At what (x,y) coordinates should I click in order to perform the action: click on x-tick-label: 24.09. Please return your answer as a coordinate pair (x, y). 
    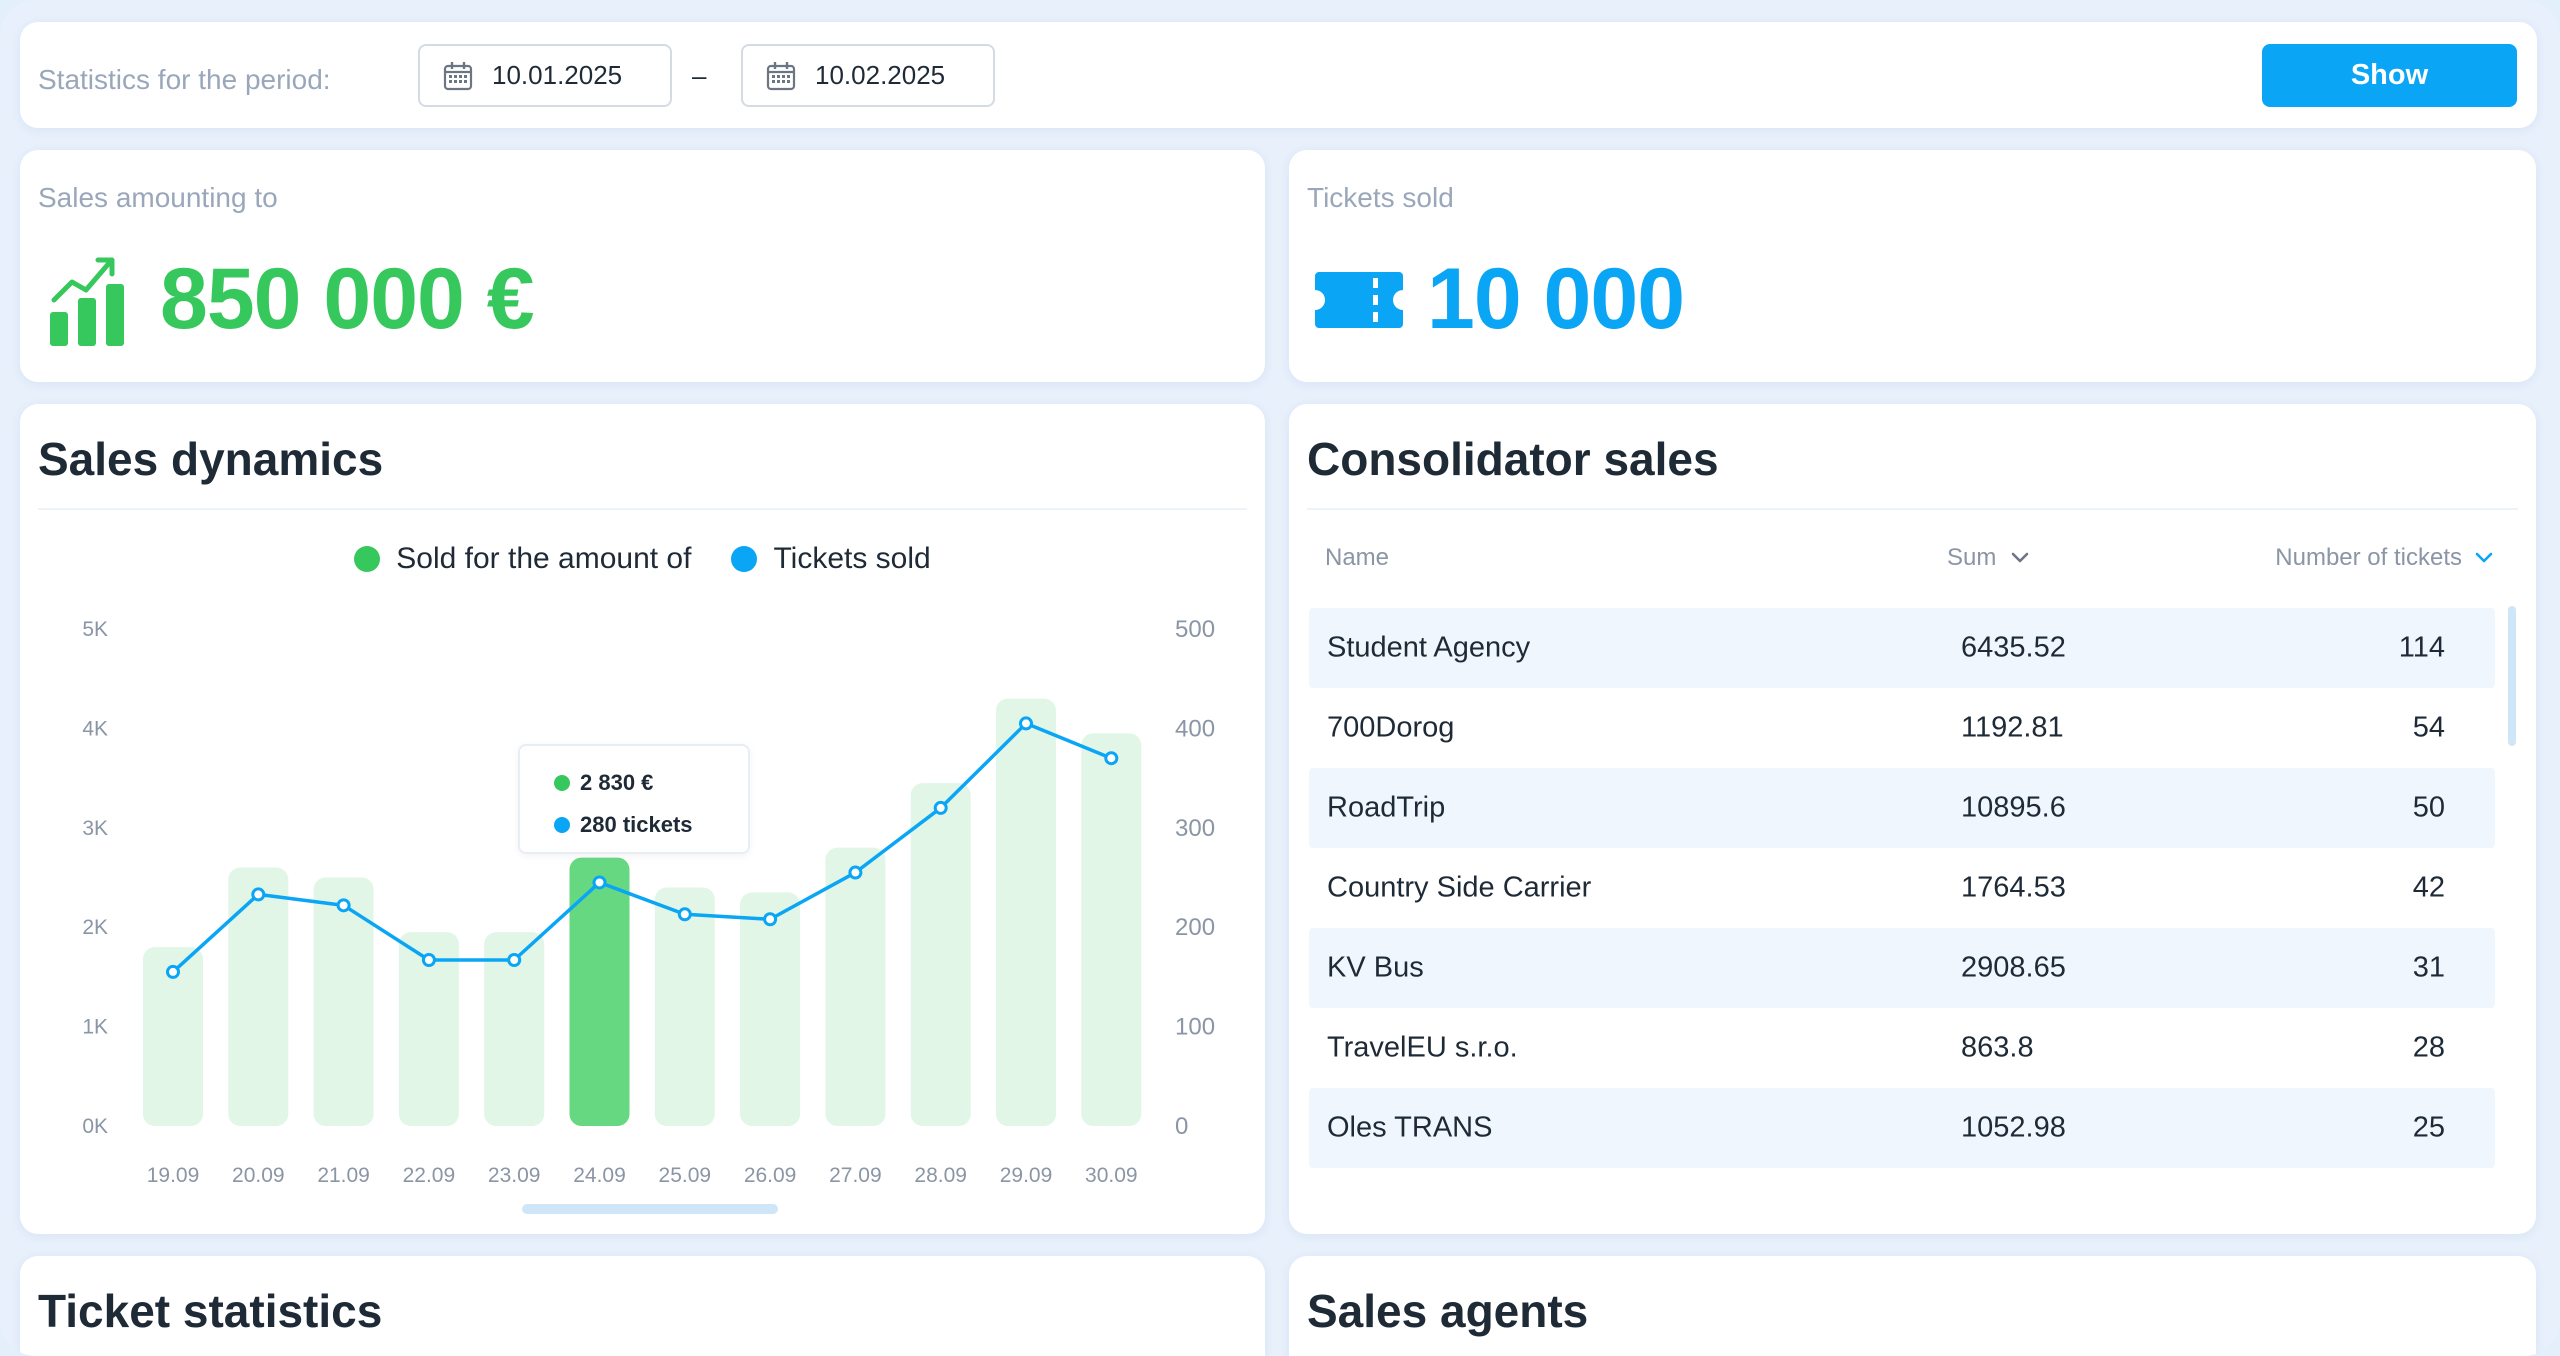
    Looking at the image, I should click on (599, 1175).